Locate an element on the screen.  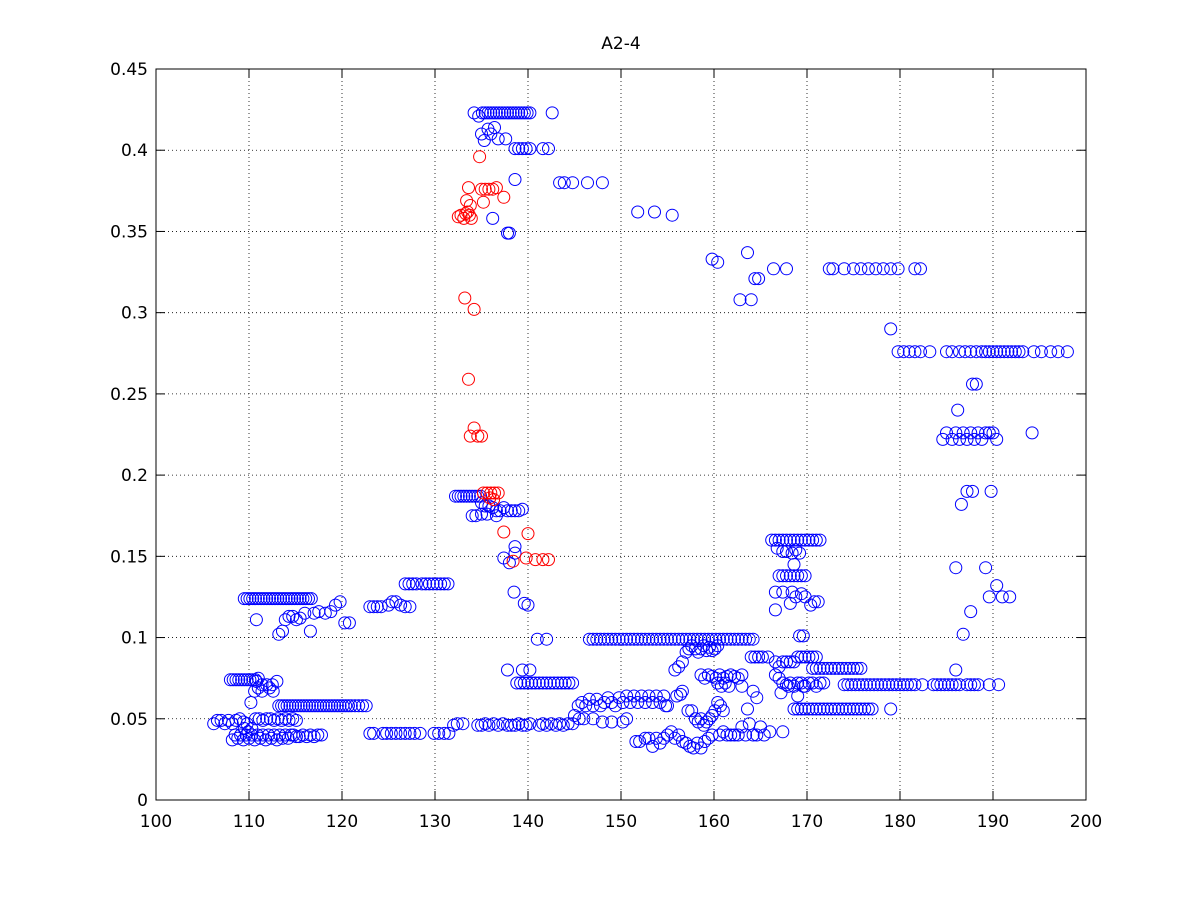
y-tick-label: 0.25 is located at coordinates (129, 395).